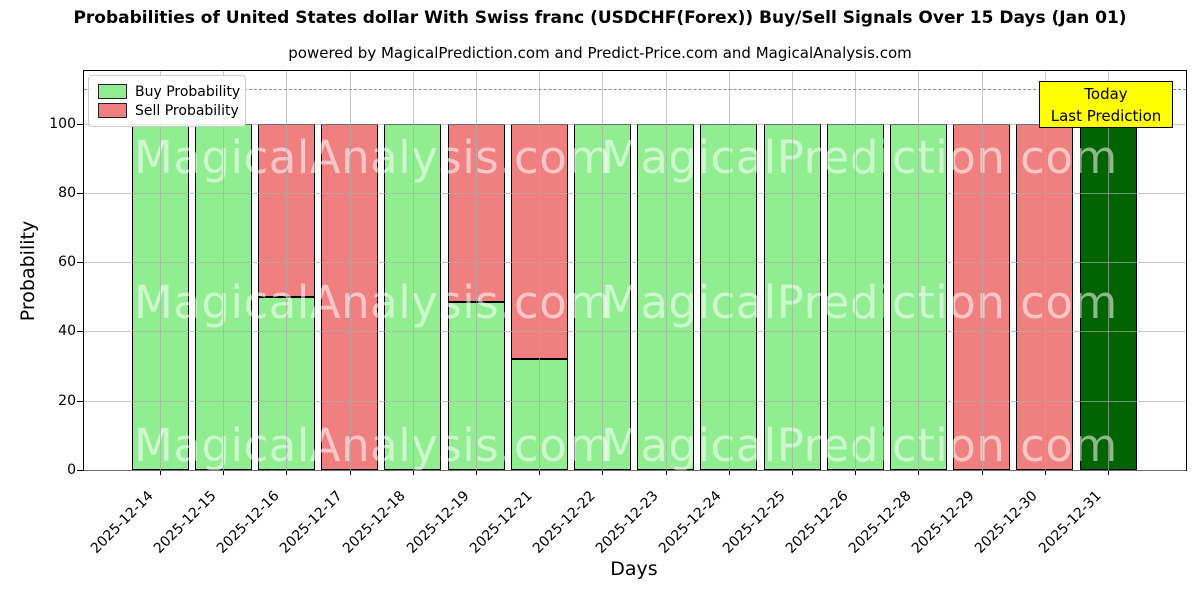 Image resolution: width=1200 pixels, height=600 pixels. What do you see at coordinates (1106, 116) in the screenshot?
I see `today-annotation-line2: Last Prediction` at bounding box center [1106, 116].